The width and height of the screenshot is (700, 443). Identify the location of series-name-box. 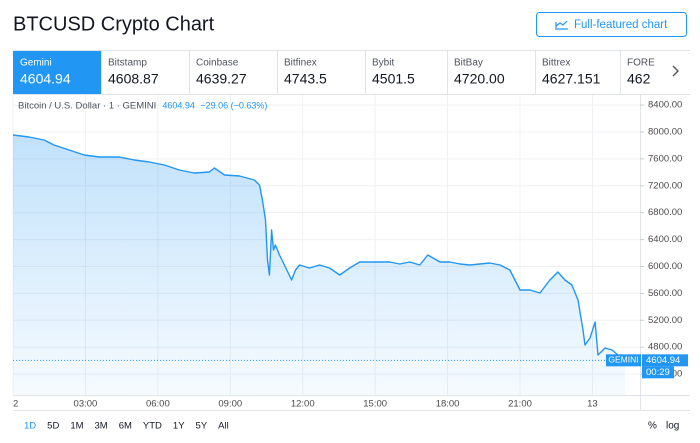
(623, 360).